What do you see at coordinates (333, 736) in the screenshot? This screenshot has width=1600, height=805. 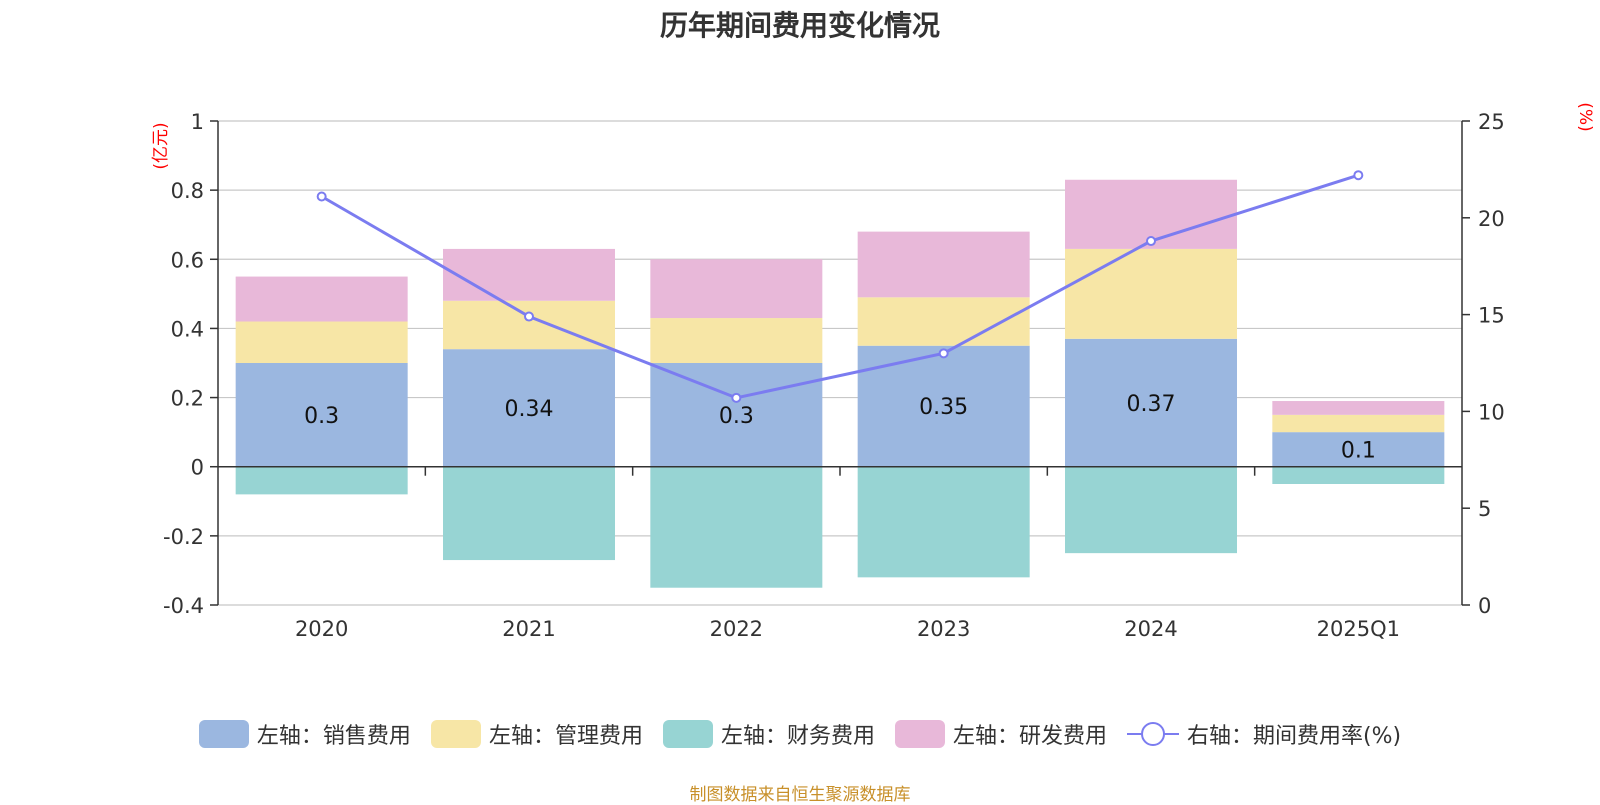 I see `legend-label-sales: 左轴：销售费用` at bounding box center [333, 736].